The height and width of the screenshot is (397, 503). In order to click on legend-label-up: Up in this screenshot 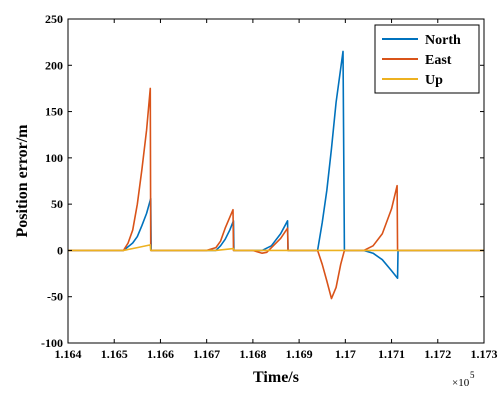, I will do `click(434, 80)`.